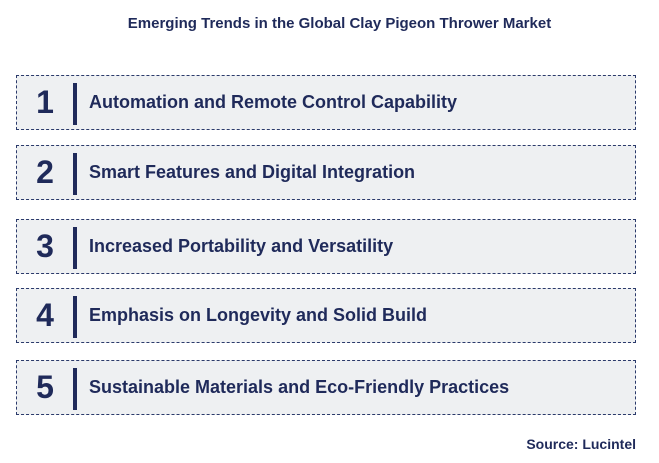  I want to click on trend-number-1: 1, so click(45, 102).